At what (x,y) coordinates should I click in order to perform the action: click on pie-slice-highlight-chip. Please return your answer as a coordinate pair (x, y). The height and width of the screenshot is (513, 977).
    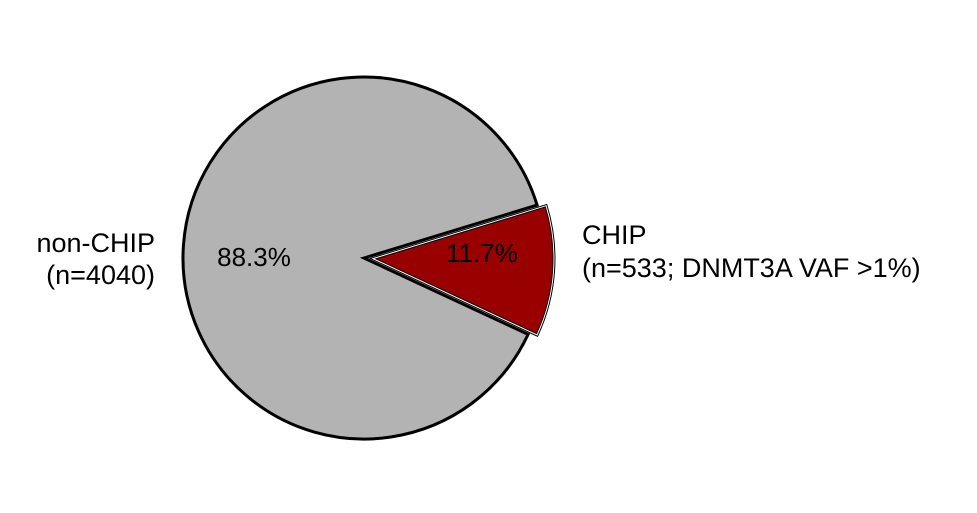
    Looking at the image, I should click on (463, 270).